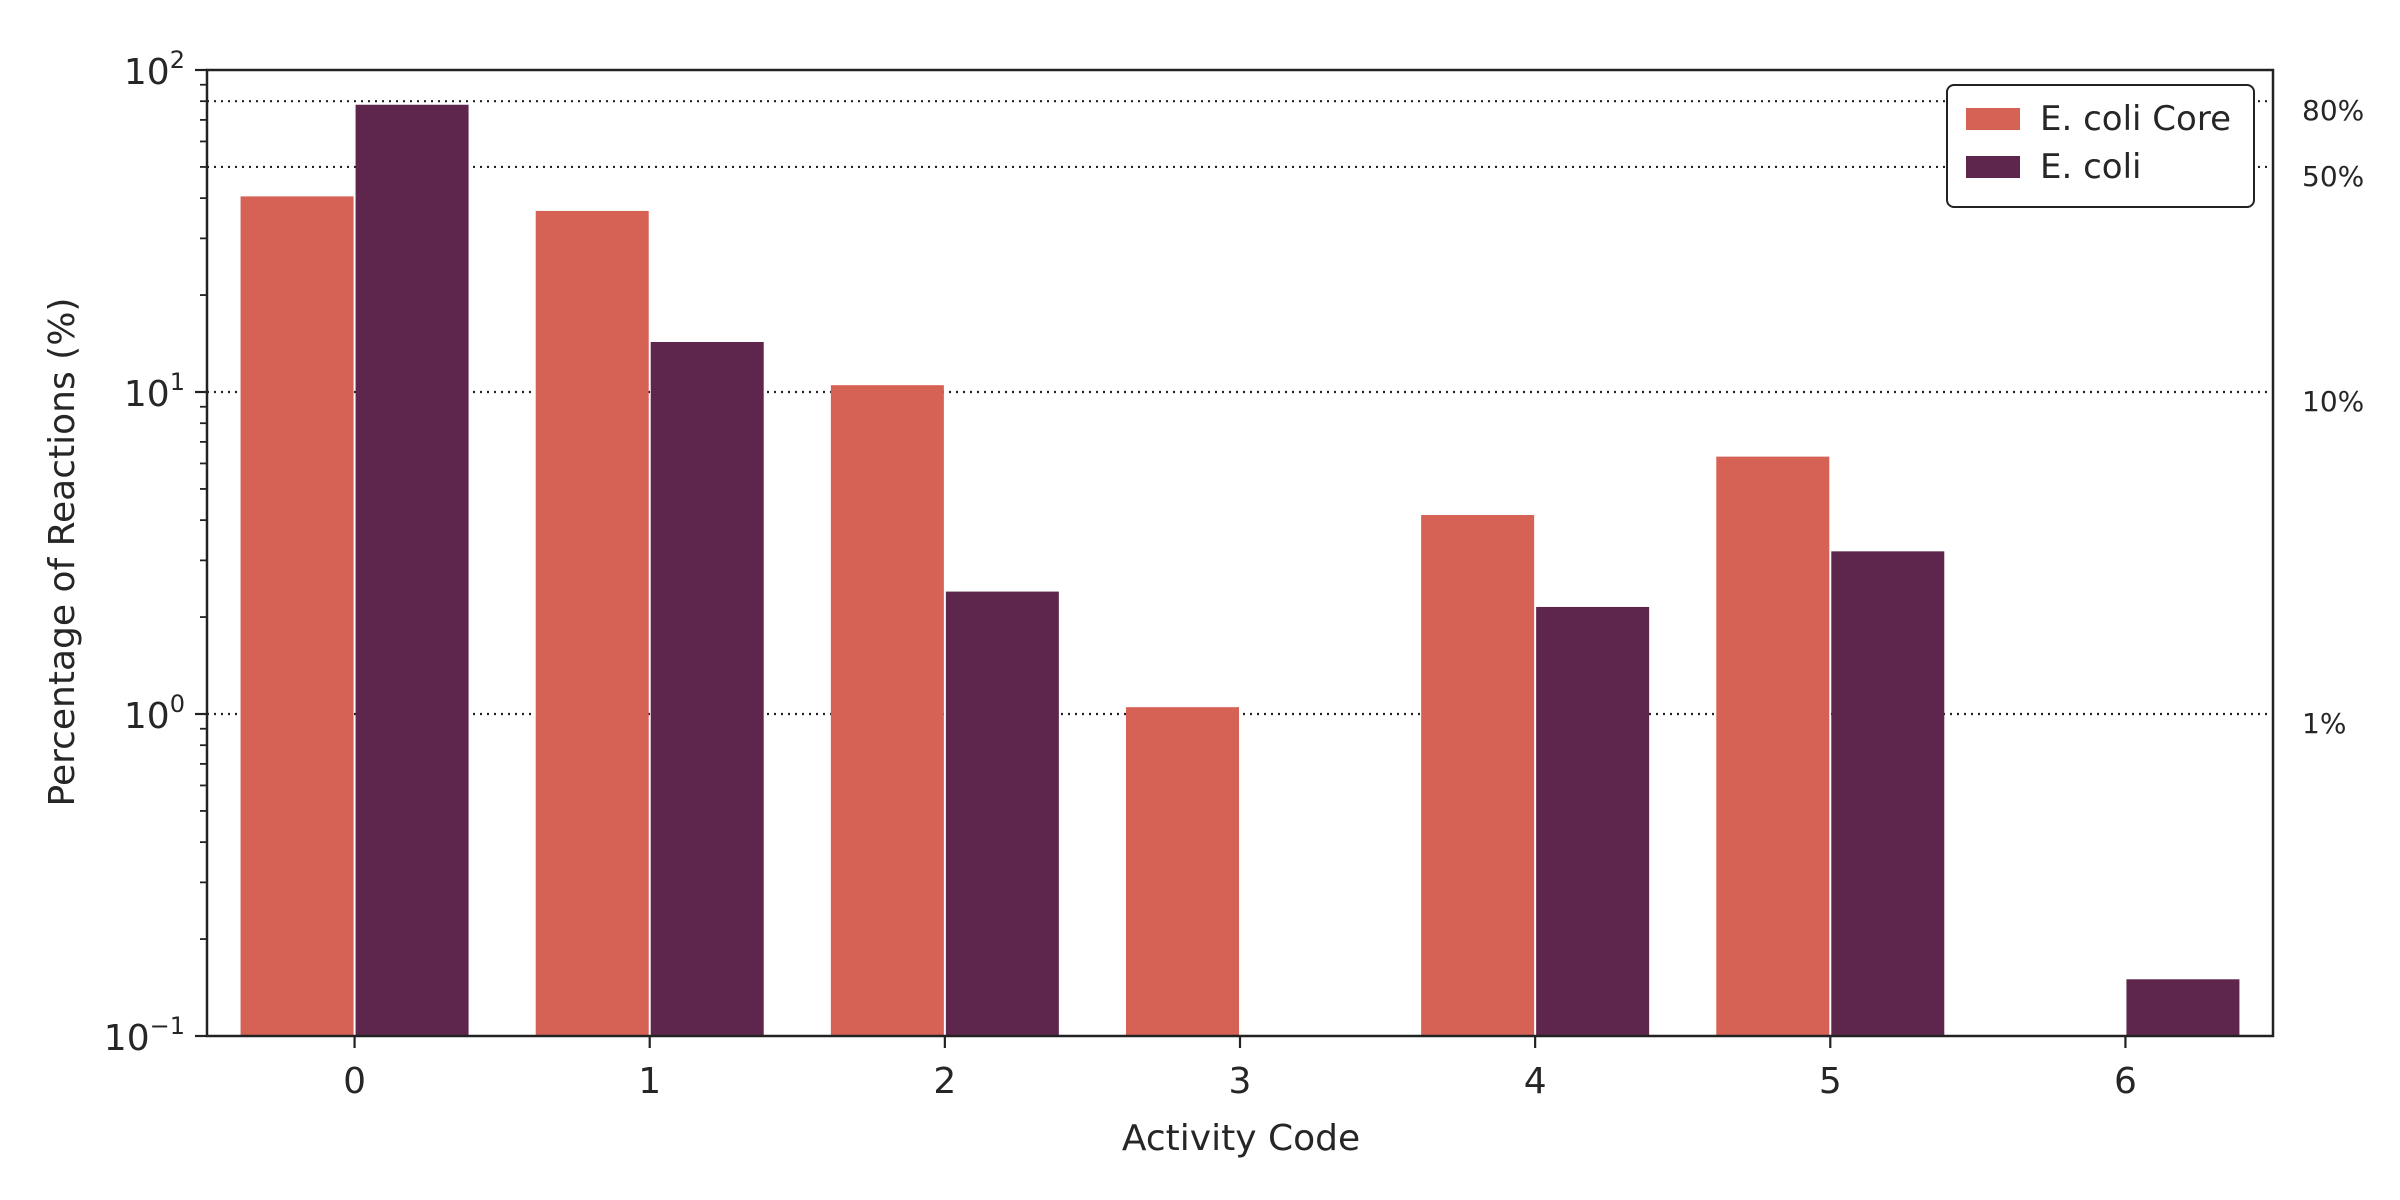 The height and width of the screenshot is (1200, 2400). I want to click on x-tick-label: 1, so click(649, 1081).